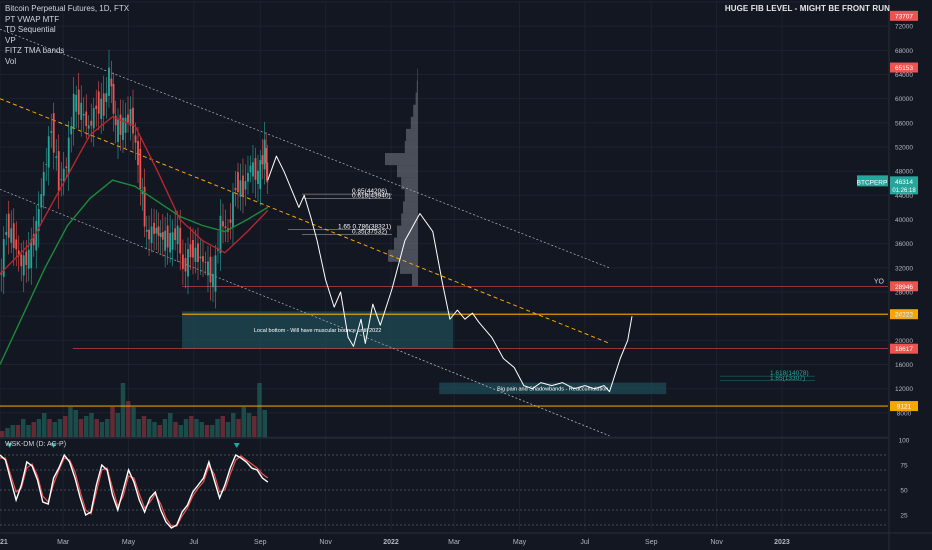 This screenshot has height=550, width=932. Describe the element at coordinates (904, 317) in the screenshot. I see `y-tick-label: 24000` at that location.